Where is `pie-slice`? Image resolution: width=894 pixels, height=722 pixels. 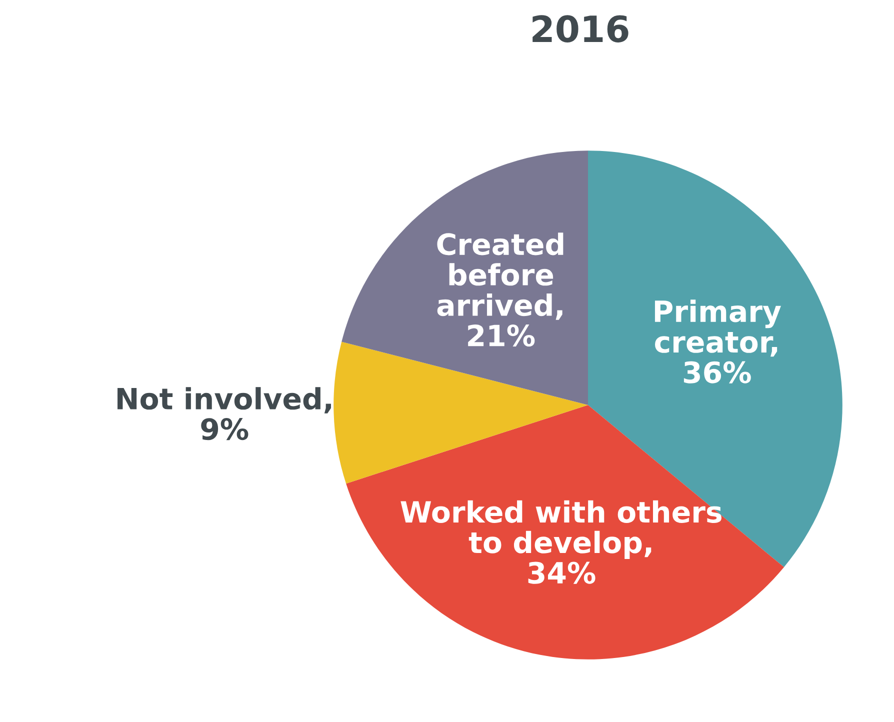 pie-slice is located at coordinates (465, 277).